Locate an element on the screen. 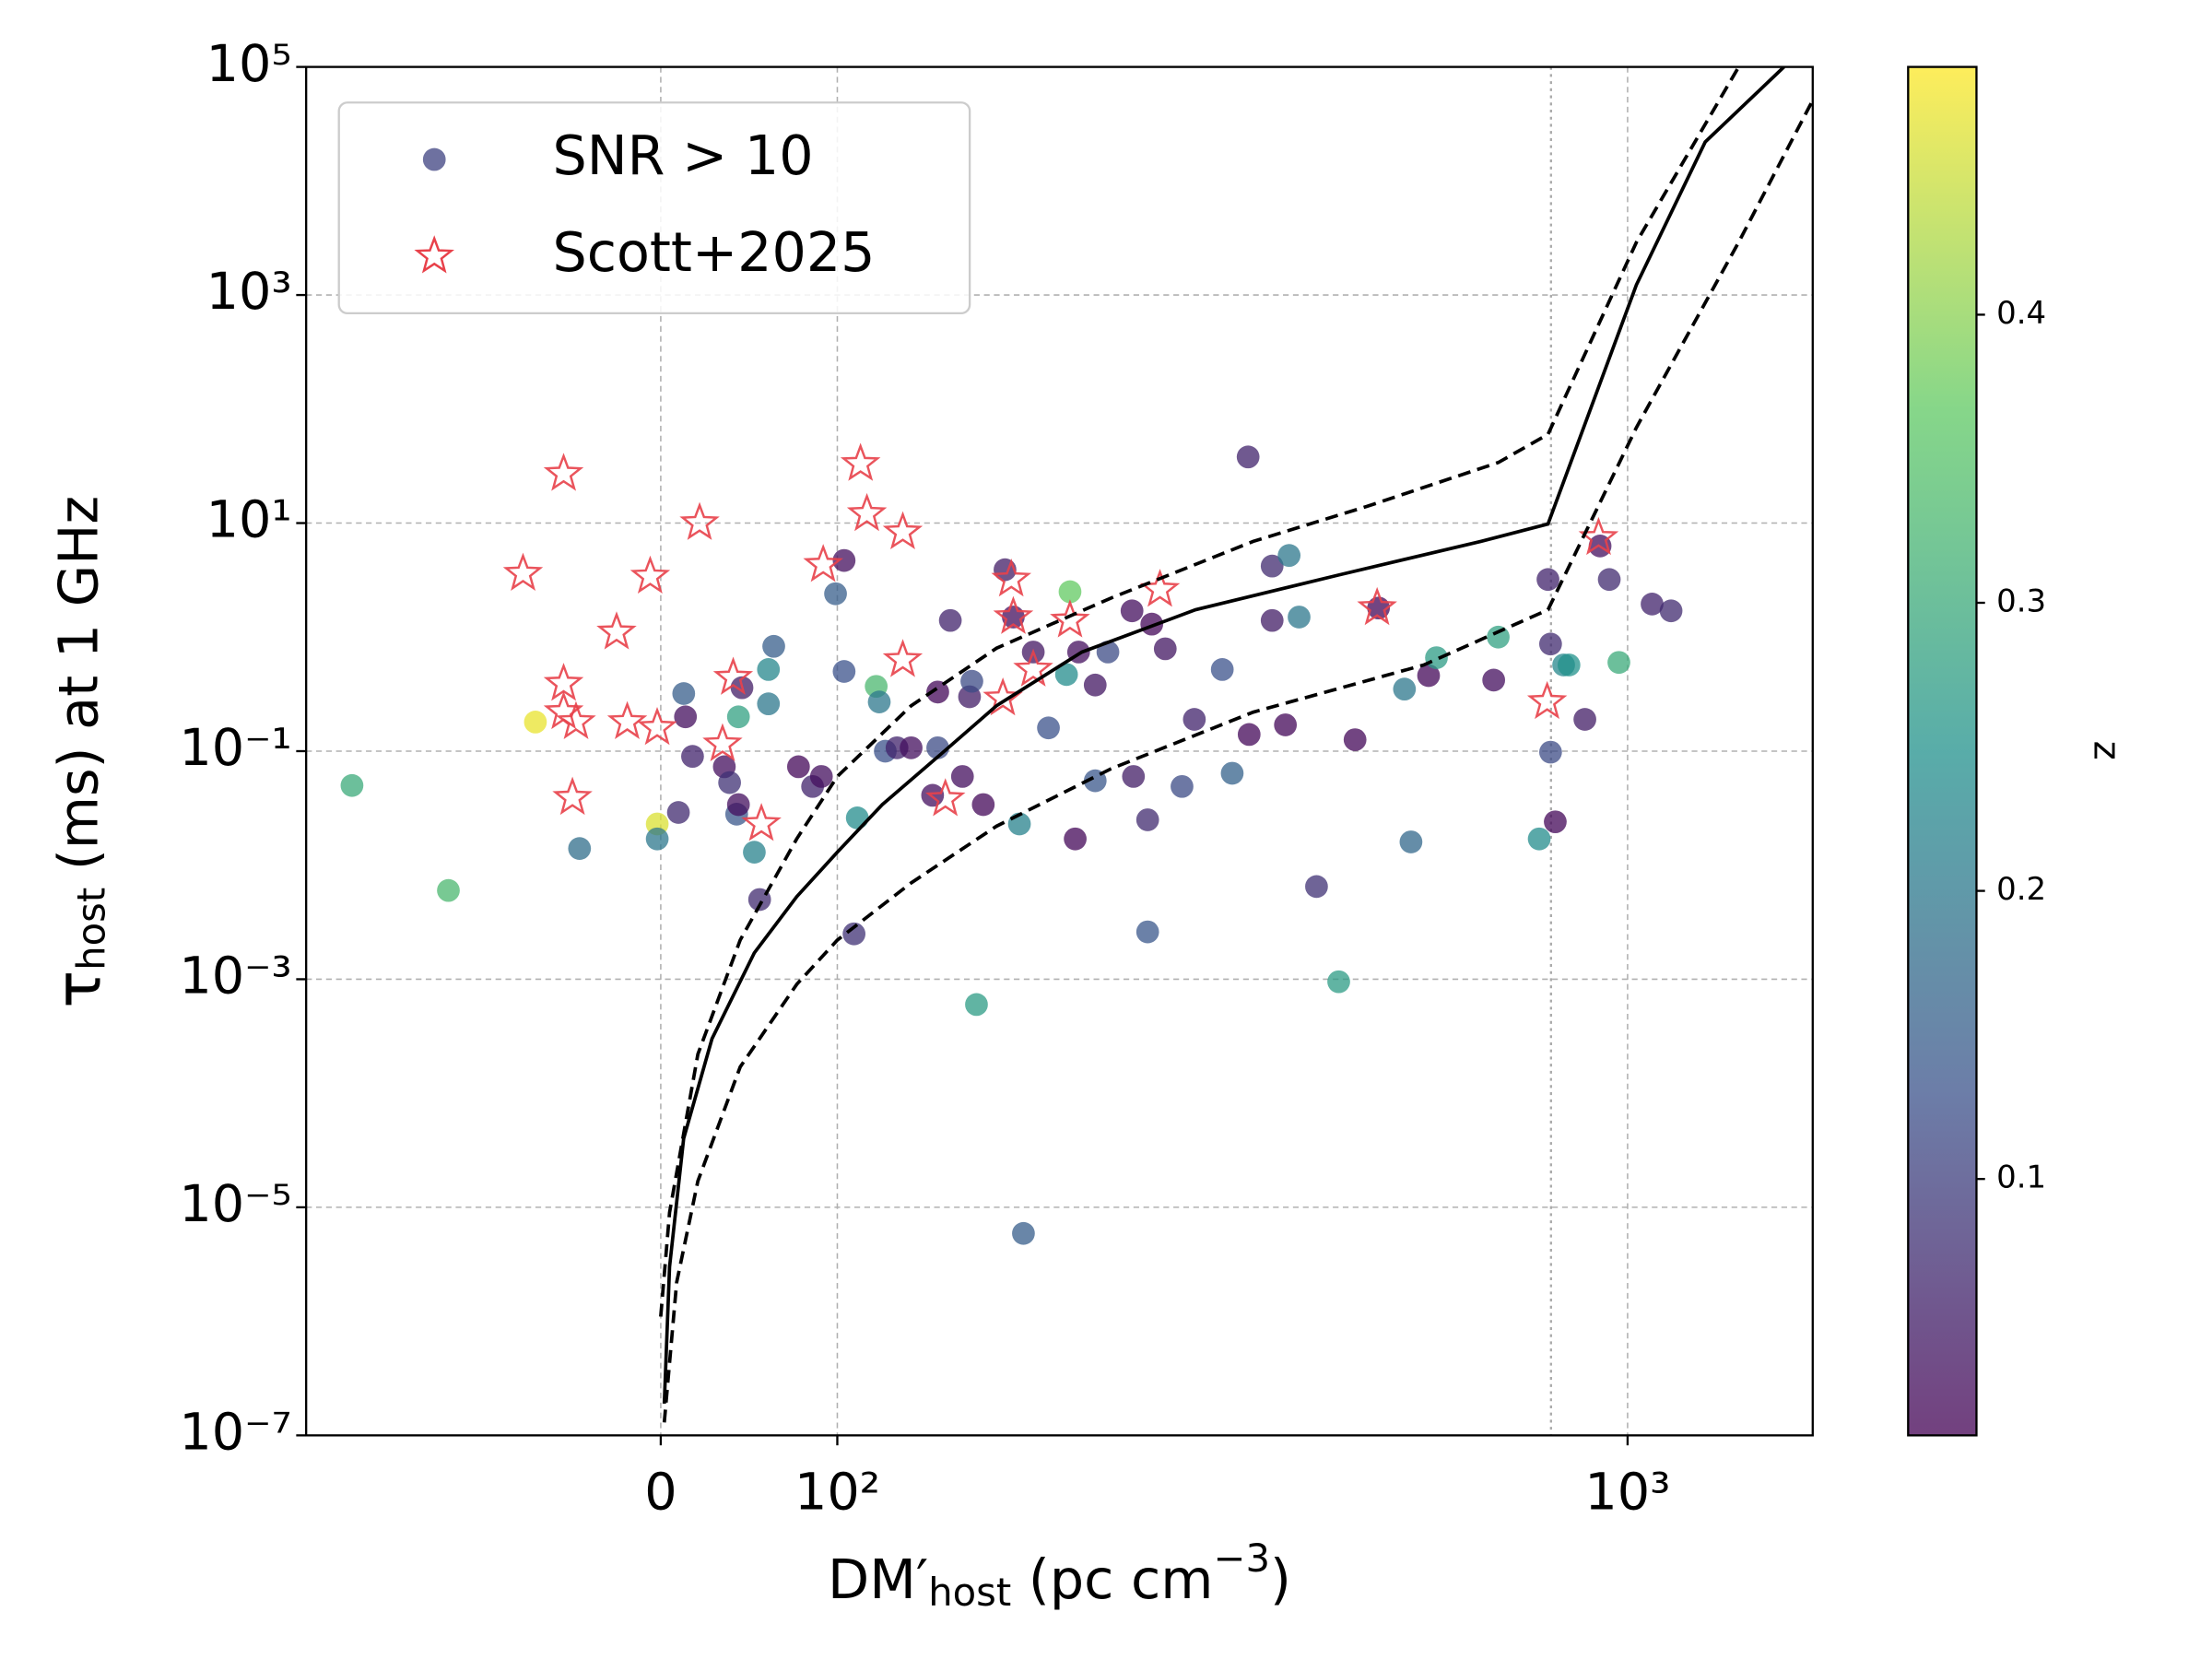 The width and height of the screenshot is (2212, 1659). y-label-sub: host is located at coordinates (90, 929).